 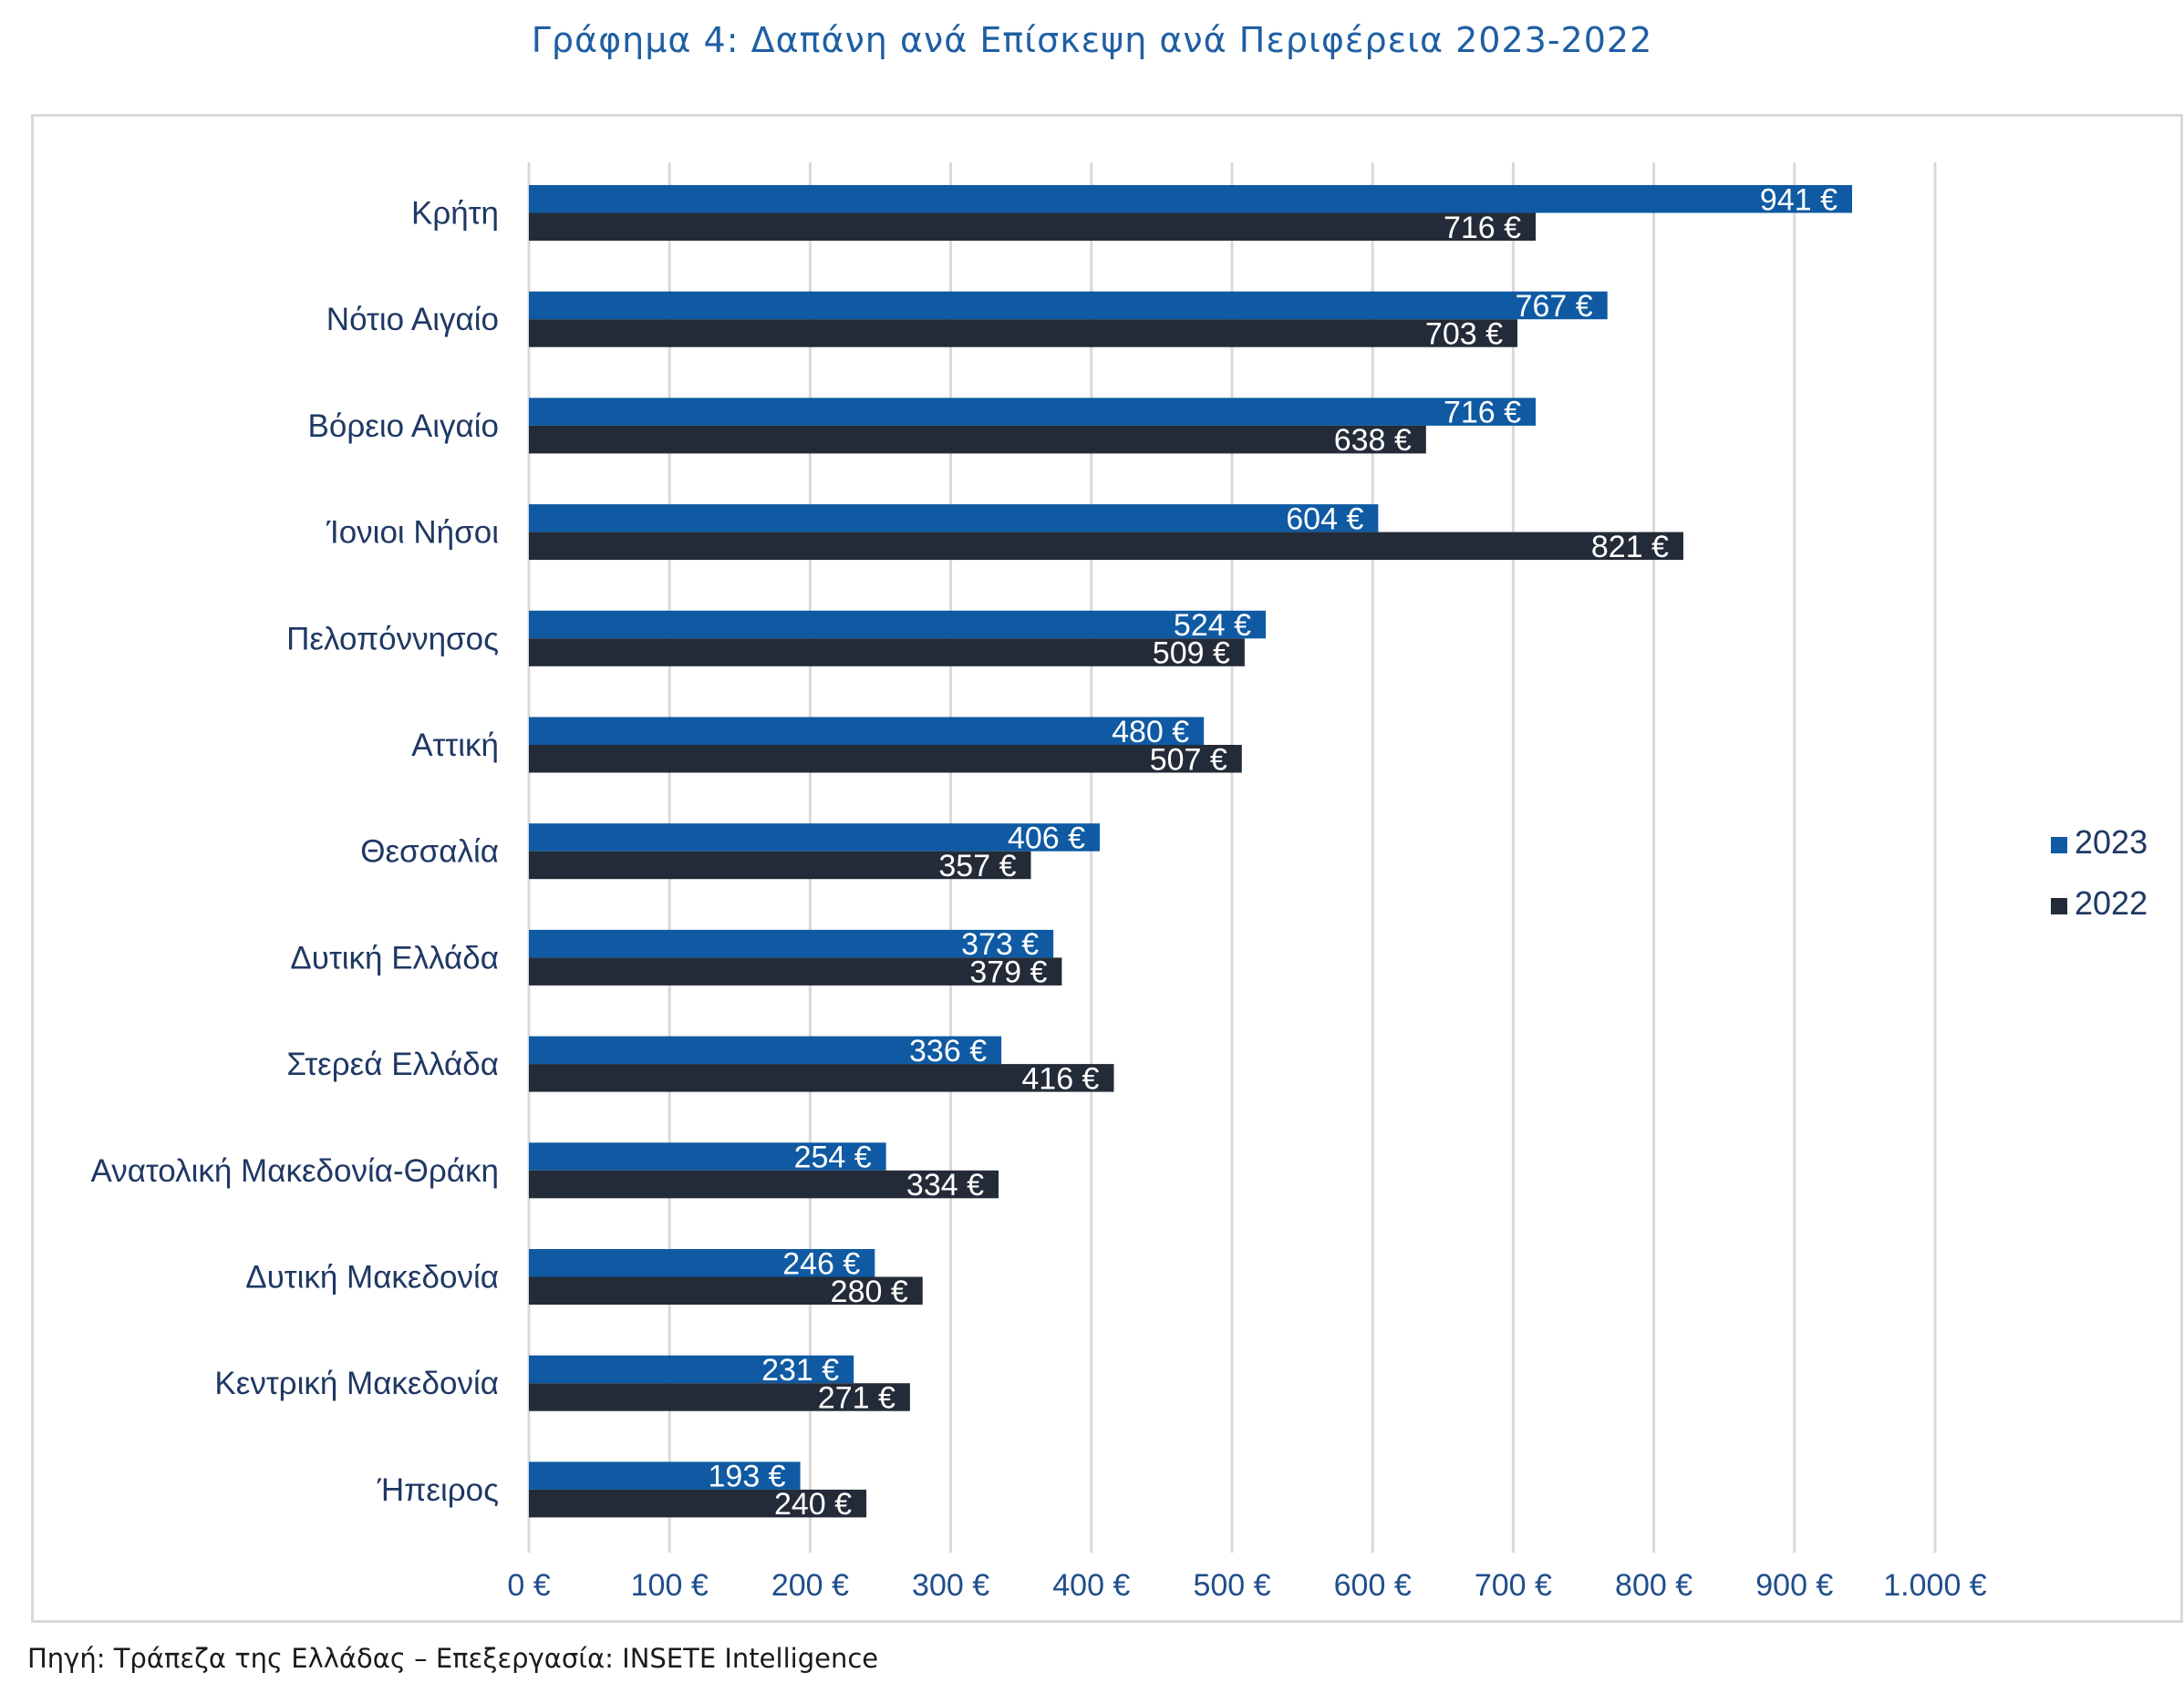 I want to click on data-label-2022: 334 €, so click(x=945, y=1185).